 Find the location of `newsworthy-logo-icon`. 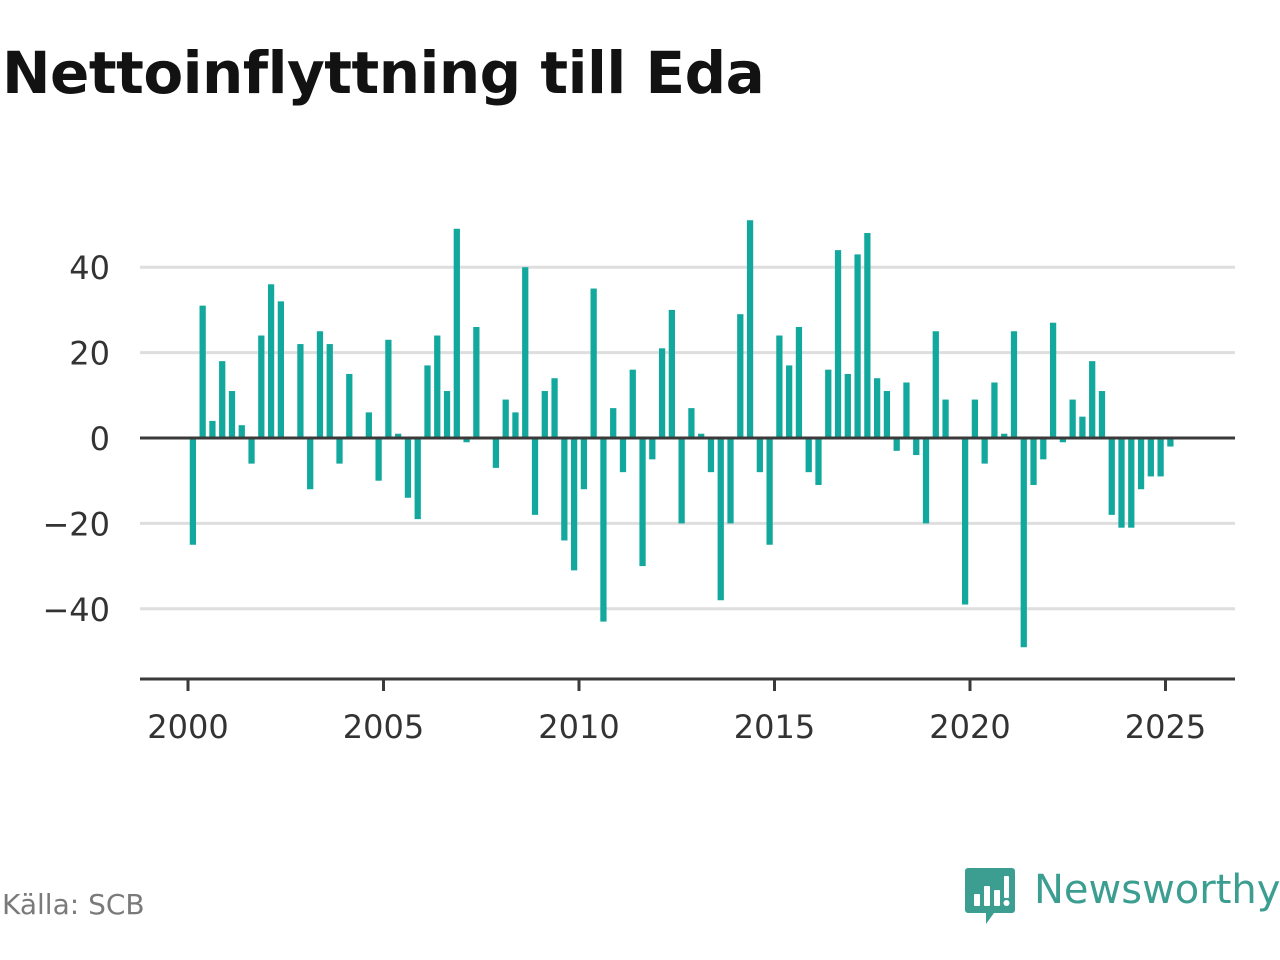

newsworthy-logo-icon is located at coordinates (990, 896).